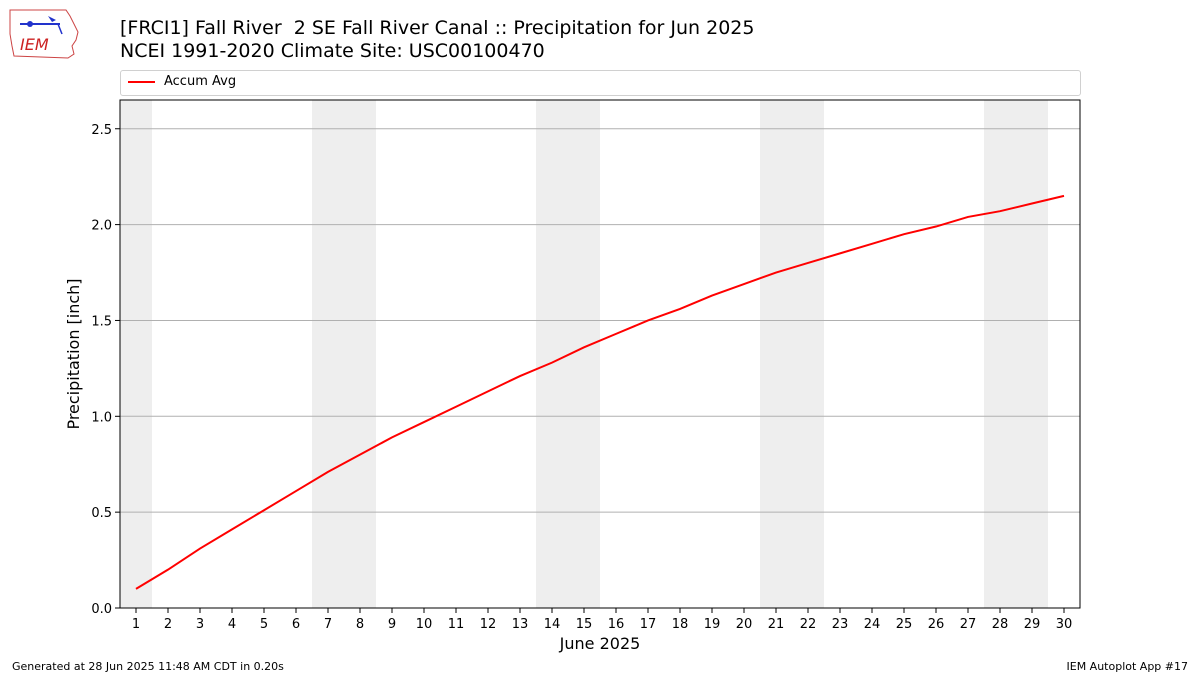  What do you see at coordinates (872, 624) in the screenshot?
I see `x-tick-label: 24` at bounding box center [872, 624].